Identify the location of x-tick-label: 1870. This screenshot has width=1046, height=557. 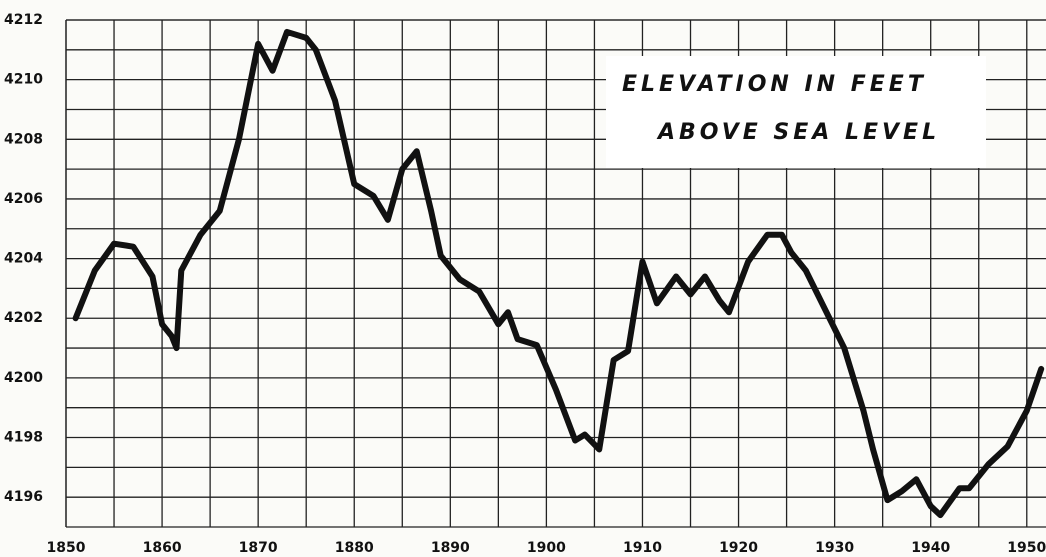
(258, 548).